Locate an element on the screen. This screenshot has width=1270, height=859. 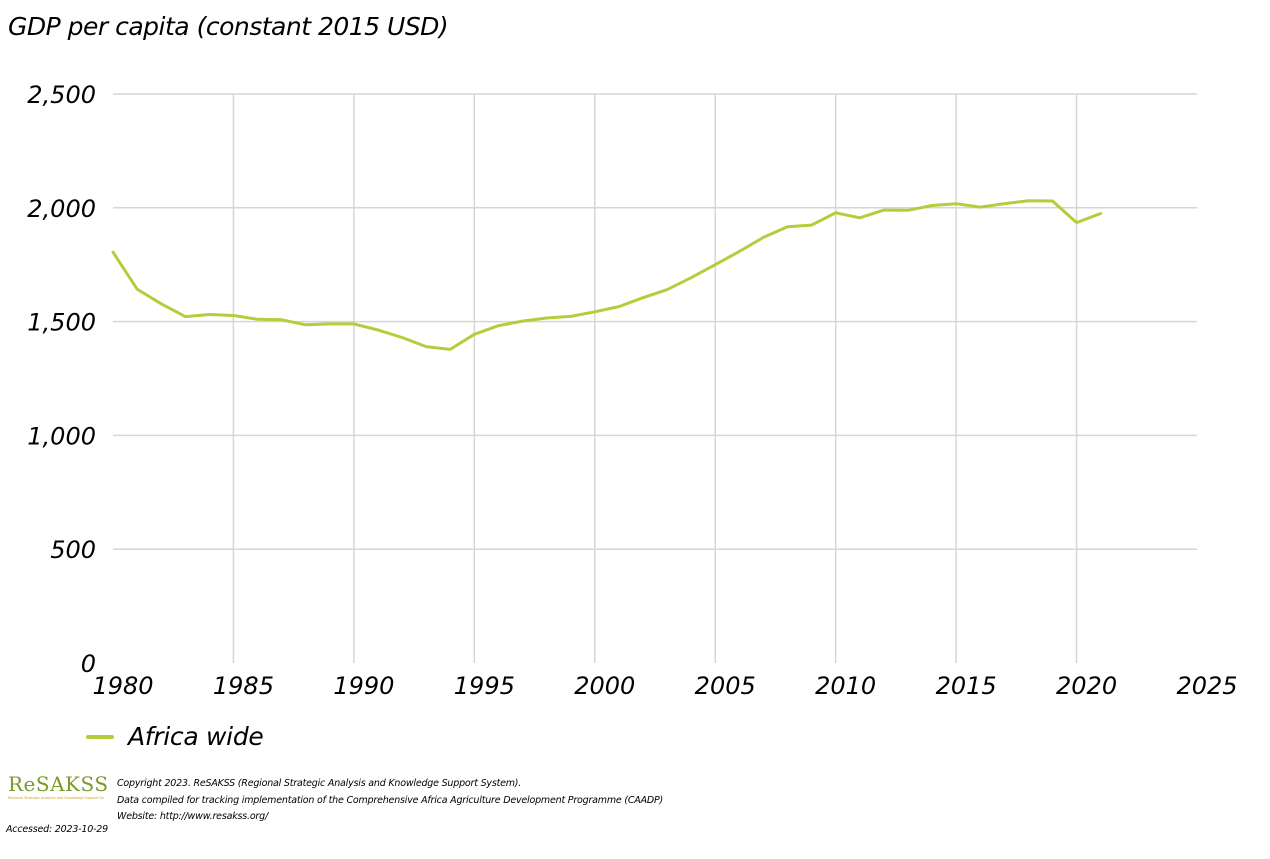
series-line-africa-wide is located at coordinates (607, 275).